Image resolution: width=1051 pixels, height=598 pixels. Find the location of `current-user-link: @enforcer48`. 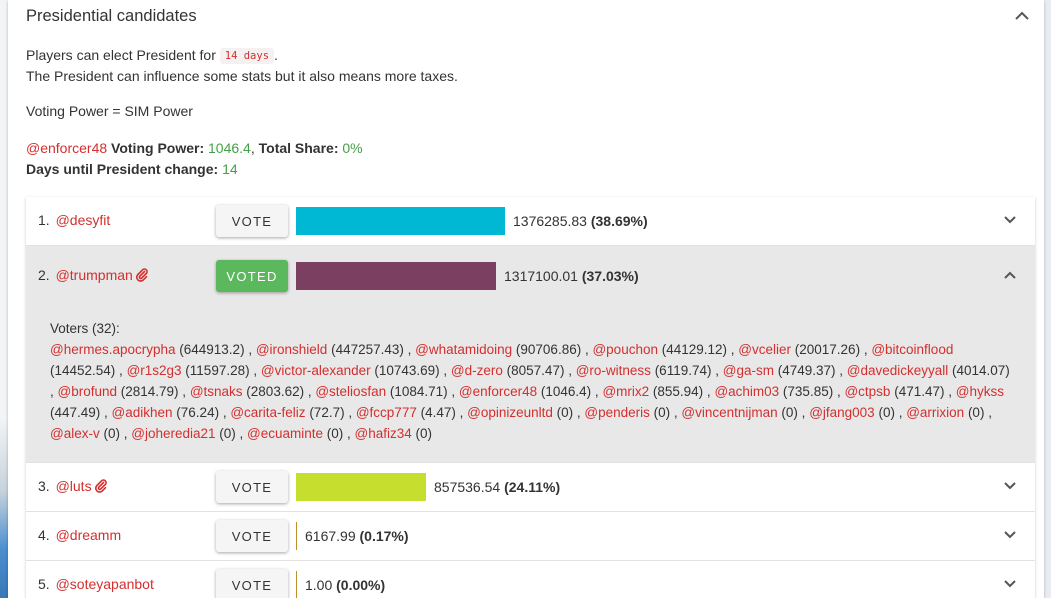

current-user-link: @enforcer48 is located at coordinates (67, 148).